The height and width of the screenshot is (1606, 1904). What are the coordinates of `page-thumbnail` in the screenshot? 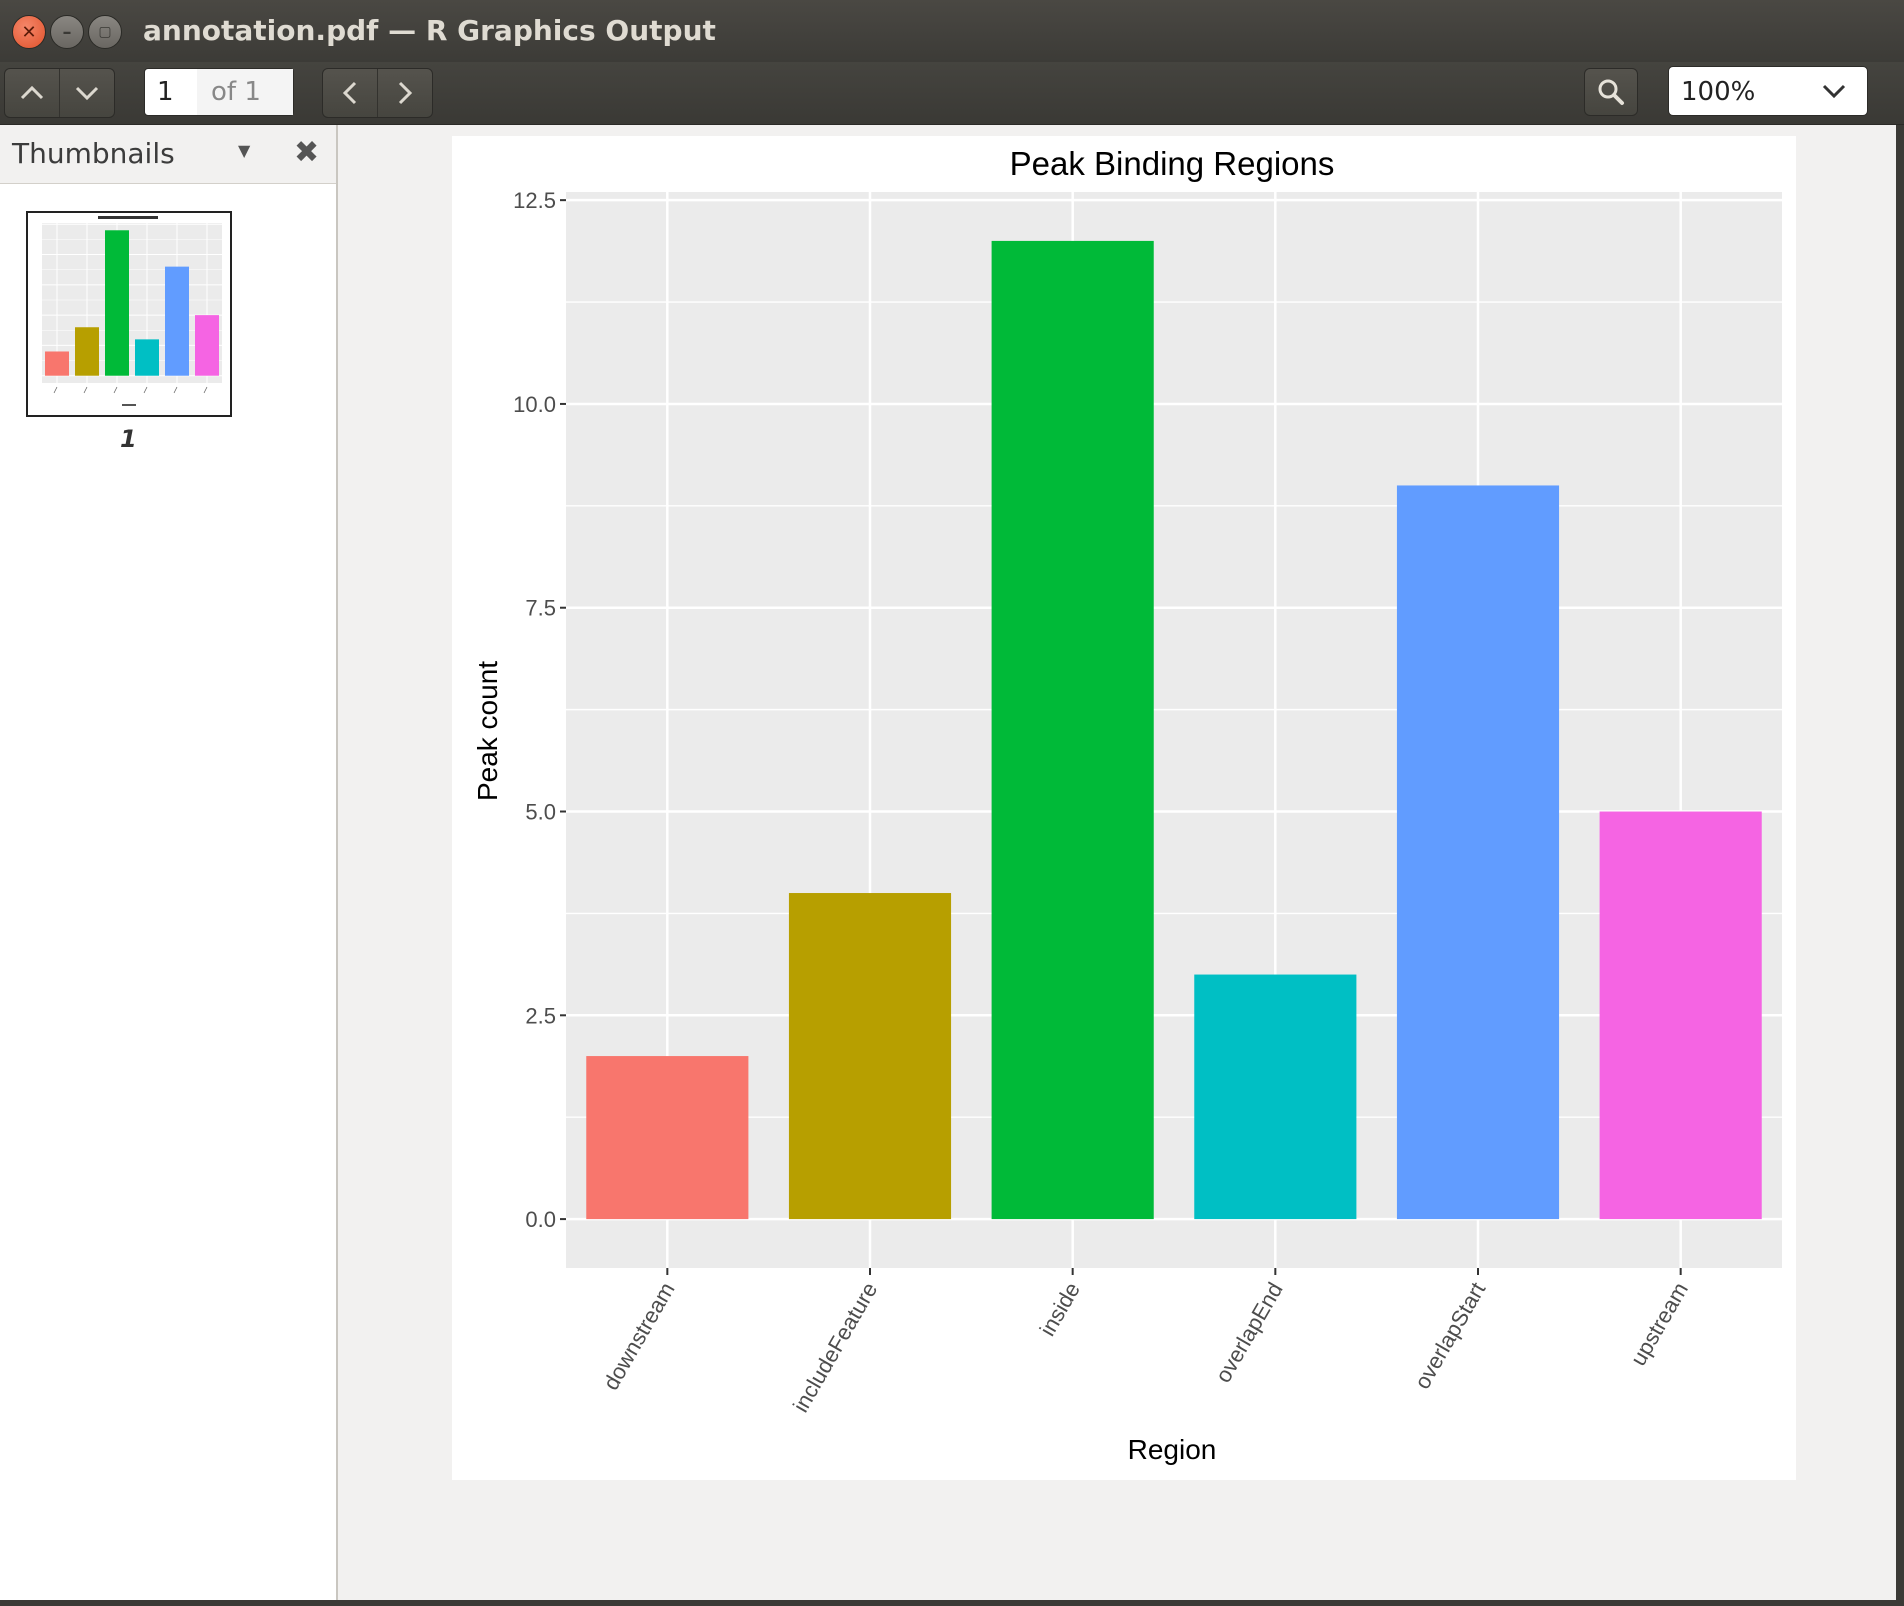 It's located at (129, 314).